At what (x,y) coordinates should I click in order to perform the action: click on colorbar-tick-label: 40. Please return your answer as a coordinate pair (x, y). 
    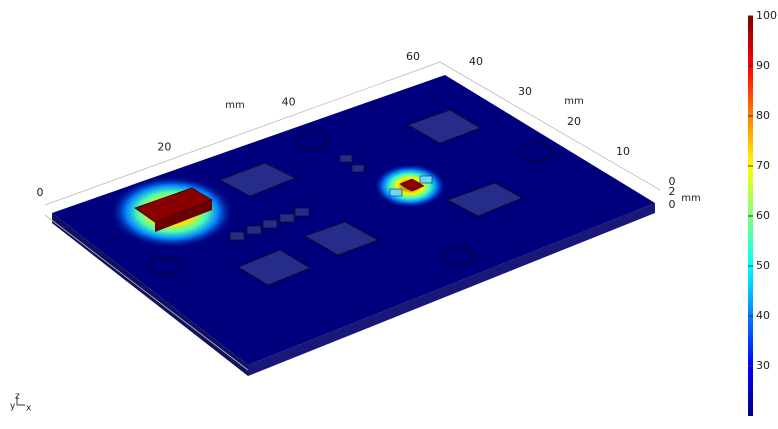
    Looking at the image, I should click on (763, 315).